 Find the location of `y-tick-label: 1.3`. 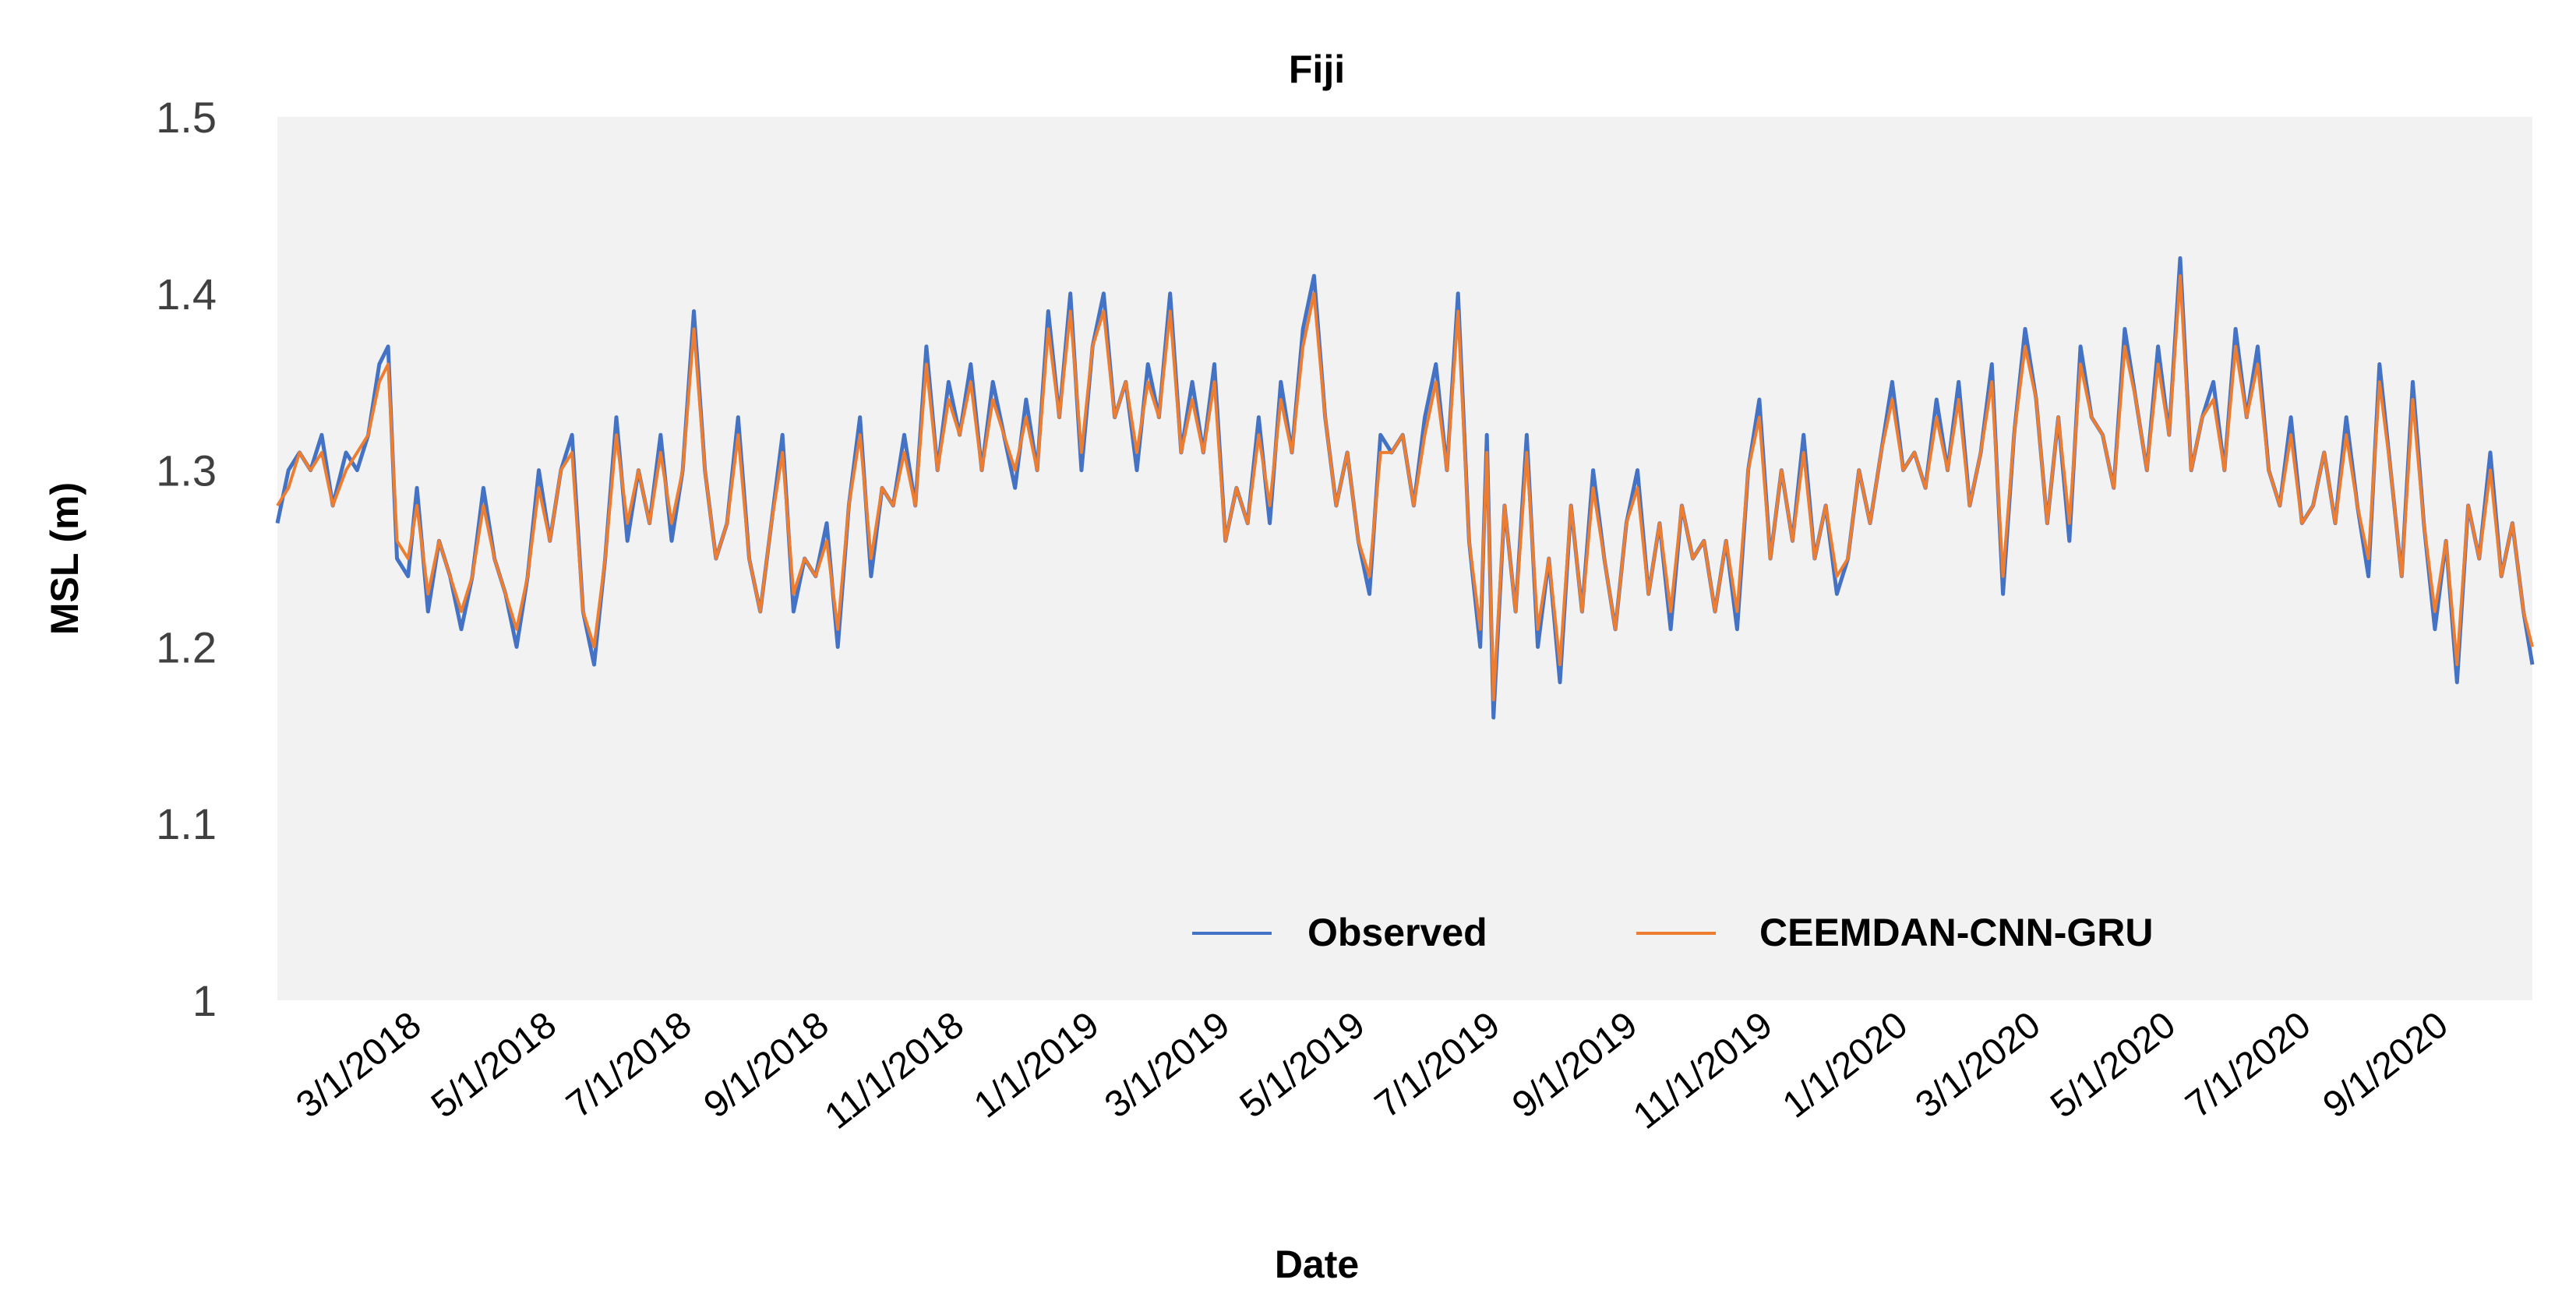

y-tick-label: 1.3 is located at coordinates (186, 470).